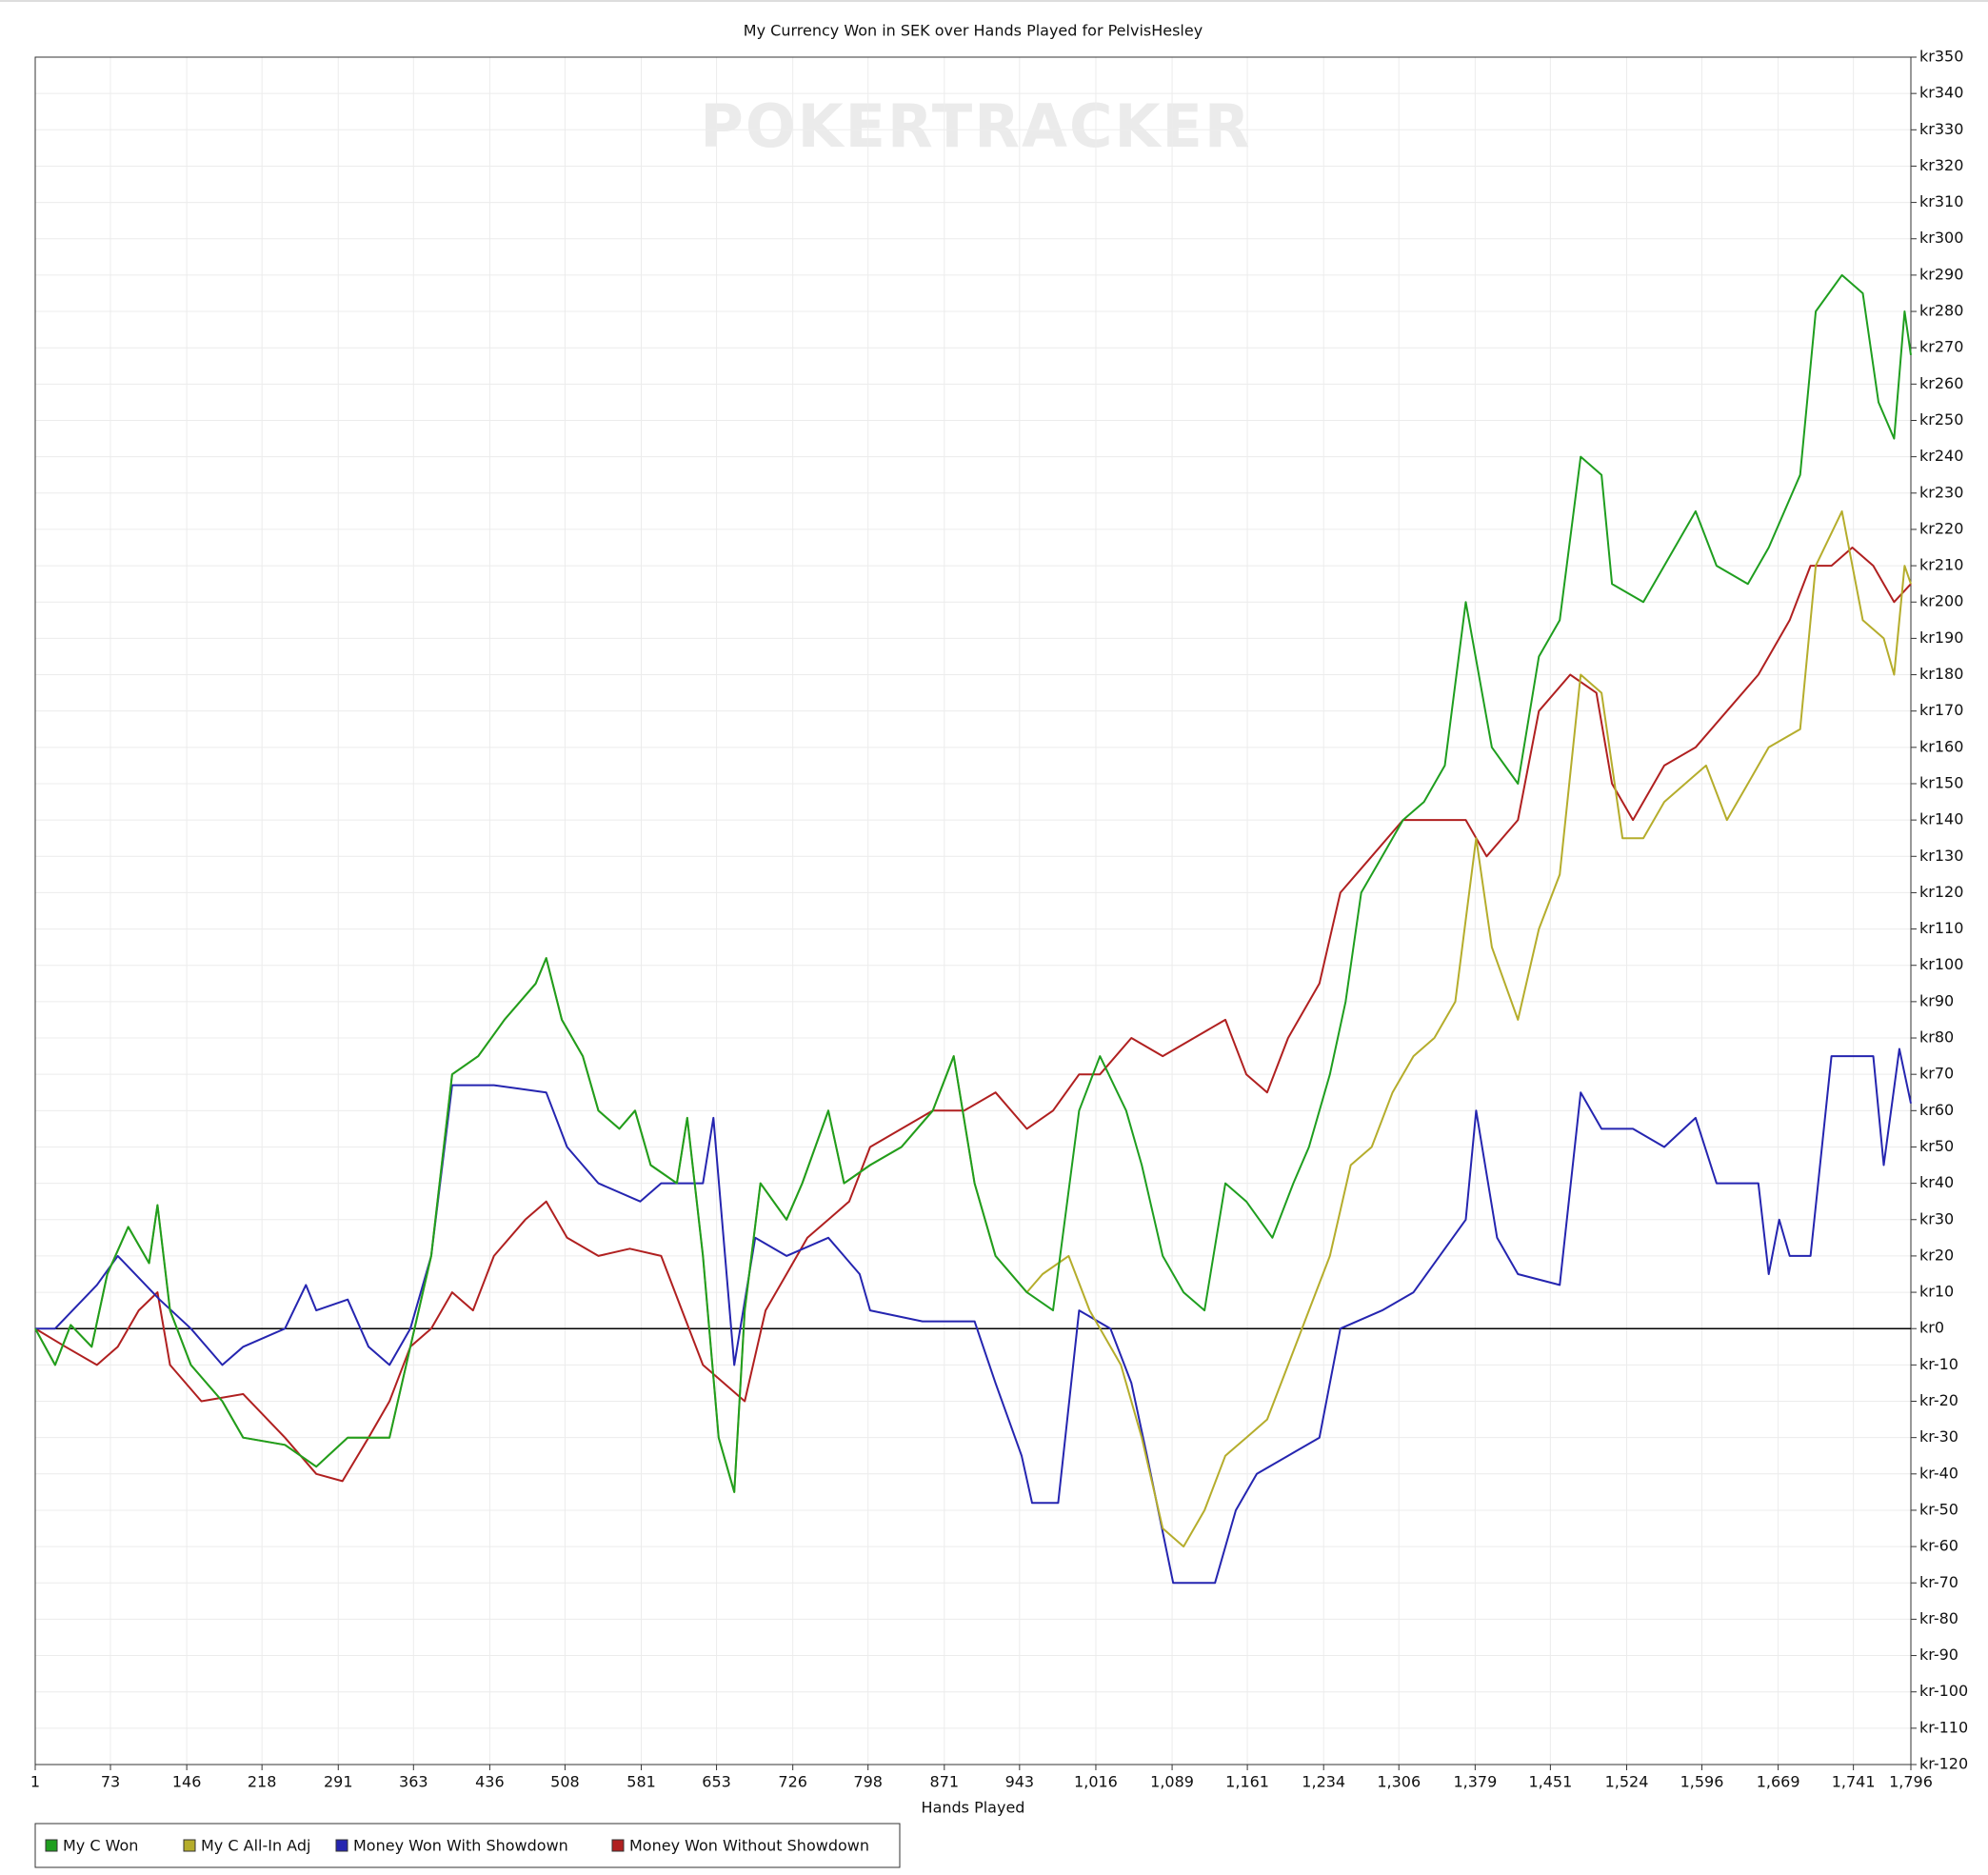 The image size is (1988, 1875). Describe the element at coordinates (1943, 1764) in the screenshot. I see `y-tick-label: kr-120` at that location.